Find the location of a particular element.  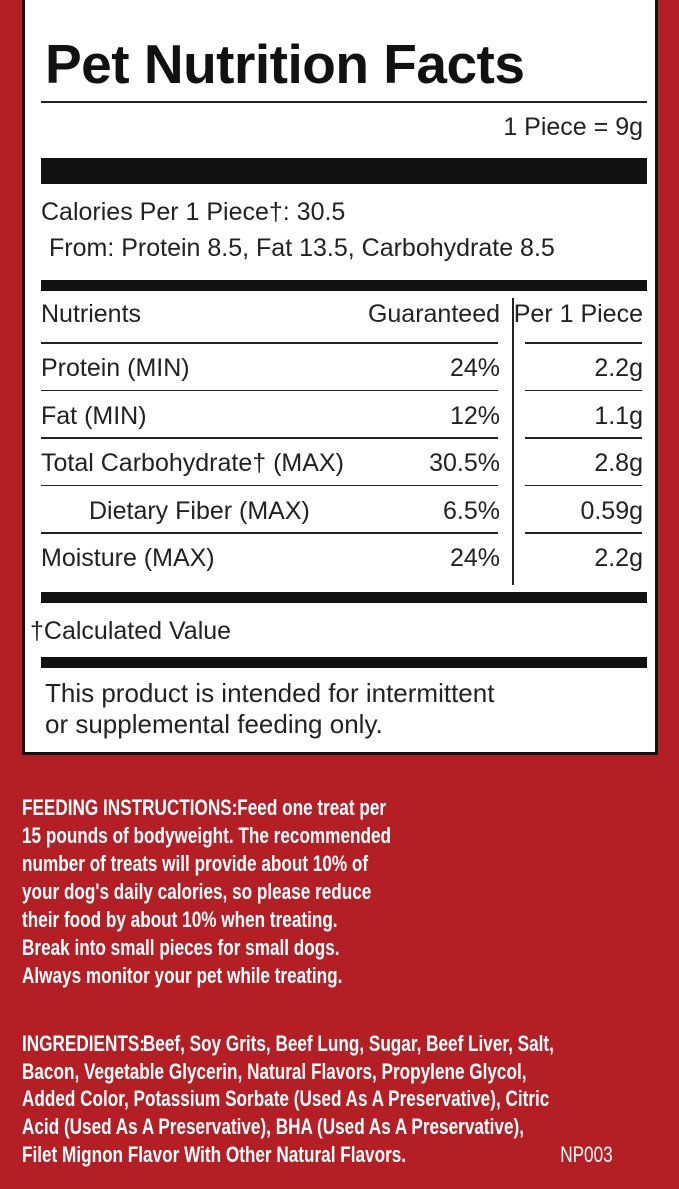

column-divider is located at coordinates (513, 441).